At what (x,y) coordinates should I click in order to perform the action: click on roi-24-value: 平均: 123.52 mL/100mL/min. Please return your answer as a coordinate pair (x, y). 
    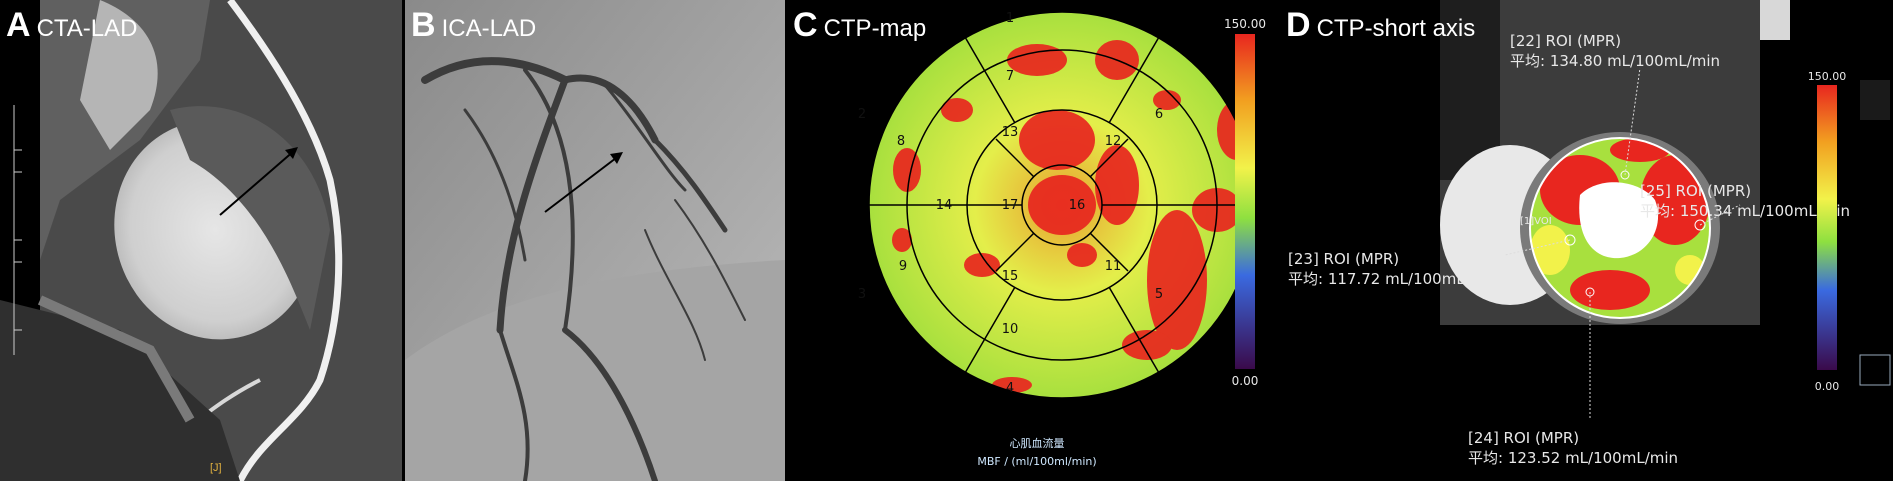
    Looking at the image, I should click on (1573, 458).